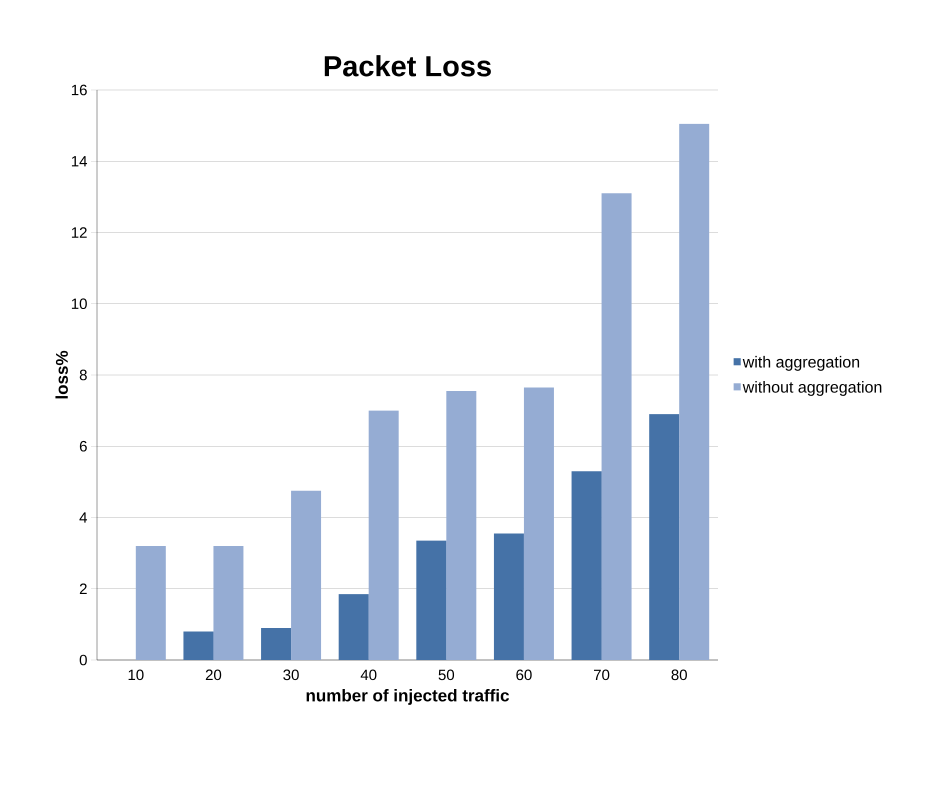  I want to click on x-tick-label: 40, so click(368, 675).